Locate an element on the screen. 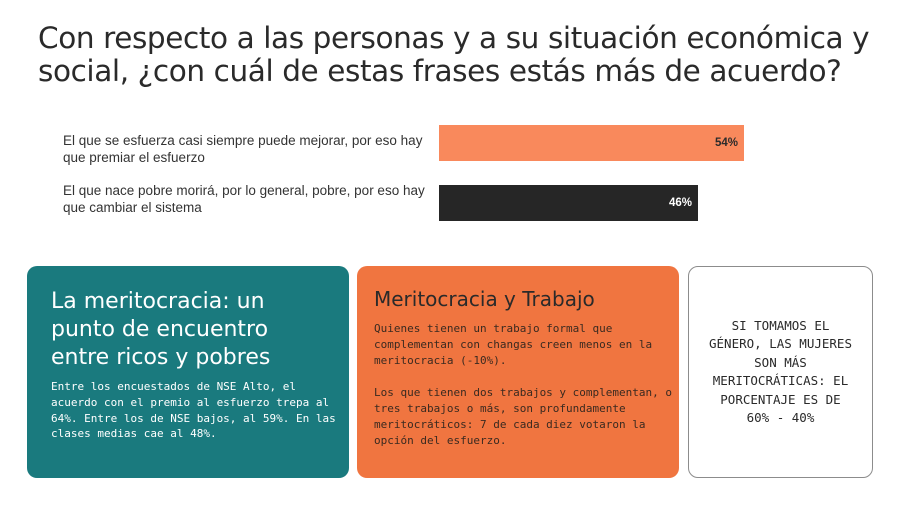 The height and width of the screenshot is (506, 900). bar-effort is located at coordinates (591, 143).